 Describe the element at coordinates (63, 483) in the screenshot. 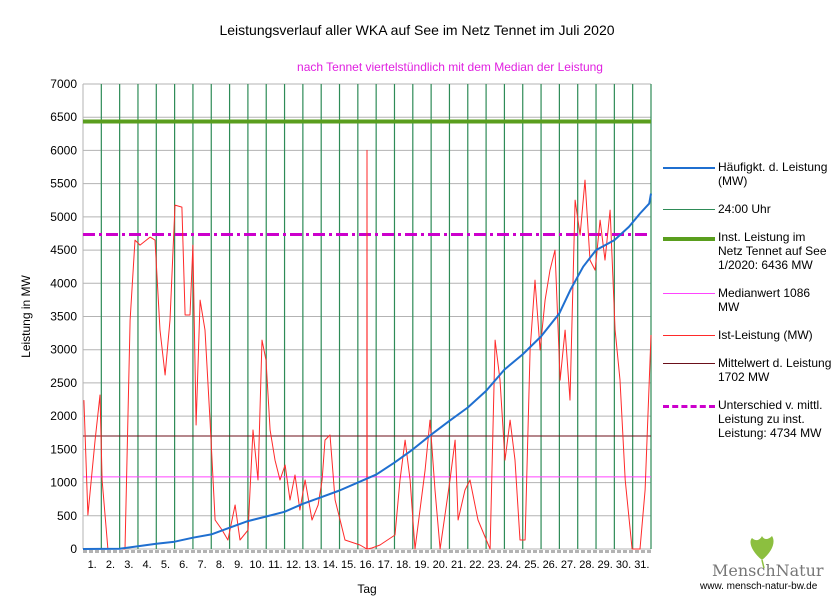

I see `y-tick-label: 1000` at that location.